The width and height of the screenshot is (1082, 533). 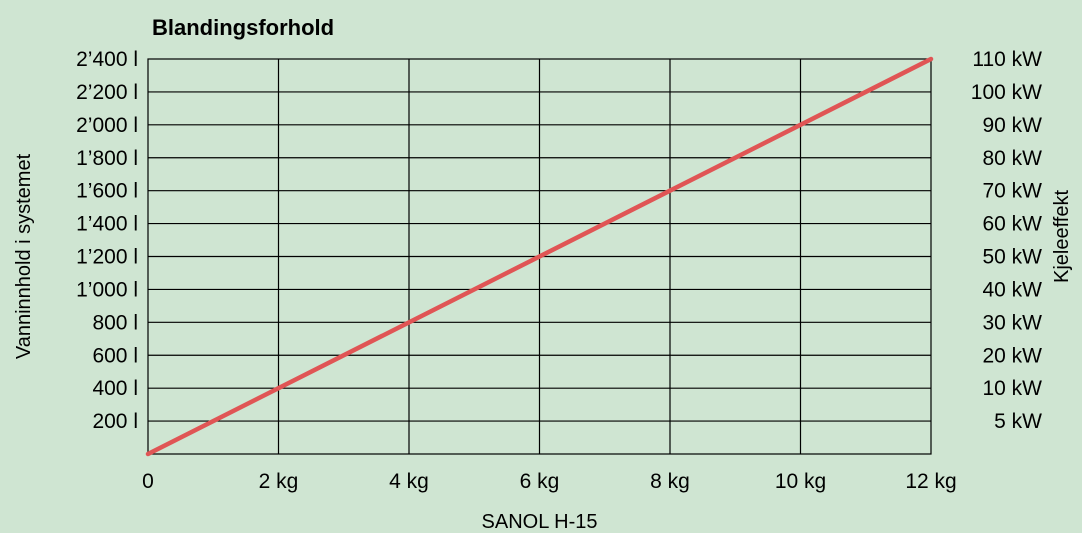 What do you see at coordinates (1012, 322) in the screenshot?
I see `y-right-tick-label: 30 kW` at bounding box center [1012, 322].